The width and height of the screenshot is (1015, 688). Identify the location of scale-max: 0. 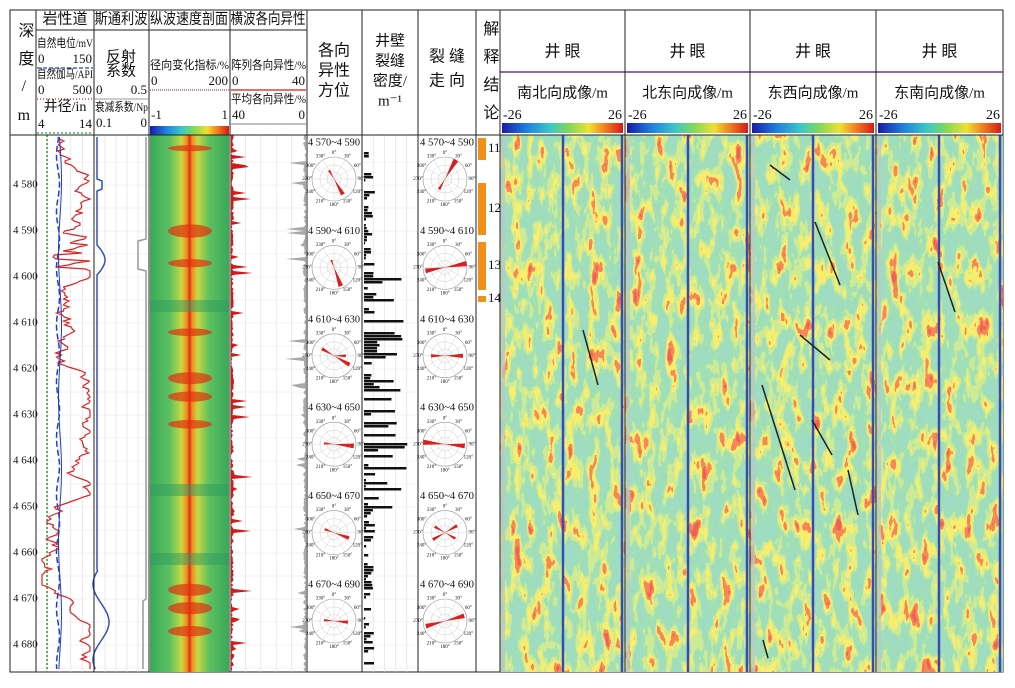
(144, 122).